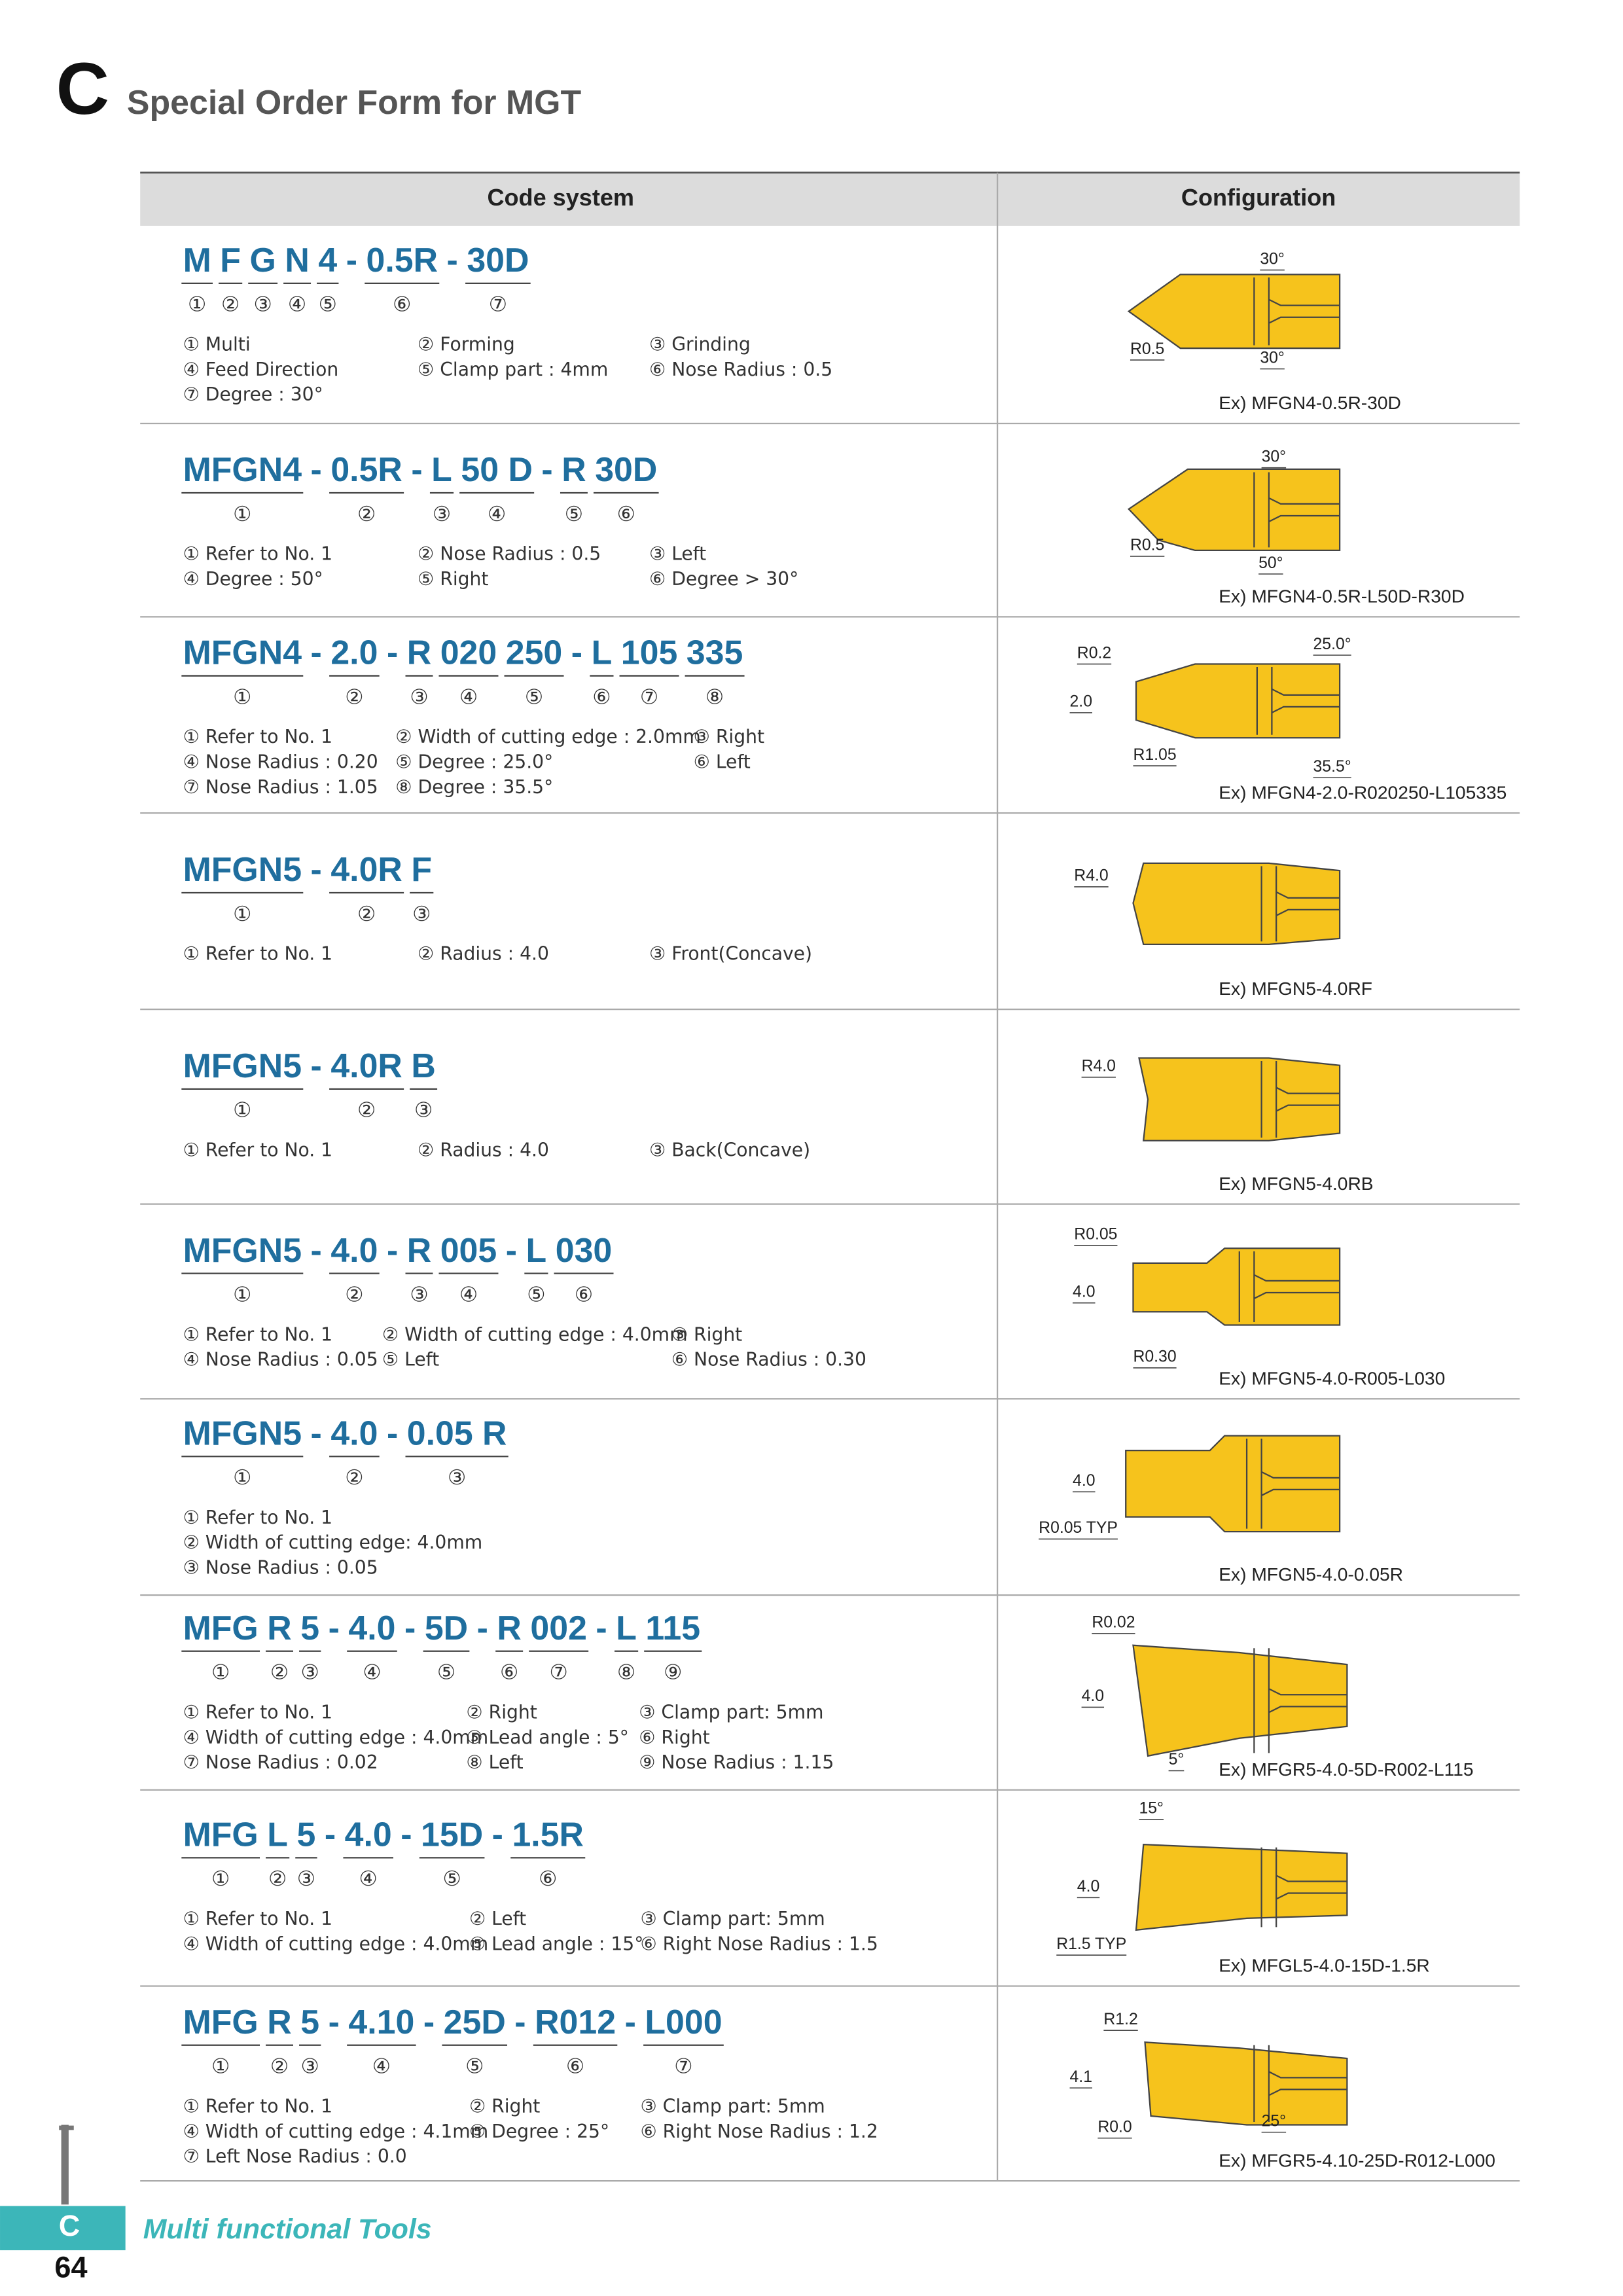 This screenshot has width=1623, height=2296. I want to click on code-part: 020, so click(468, 653).